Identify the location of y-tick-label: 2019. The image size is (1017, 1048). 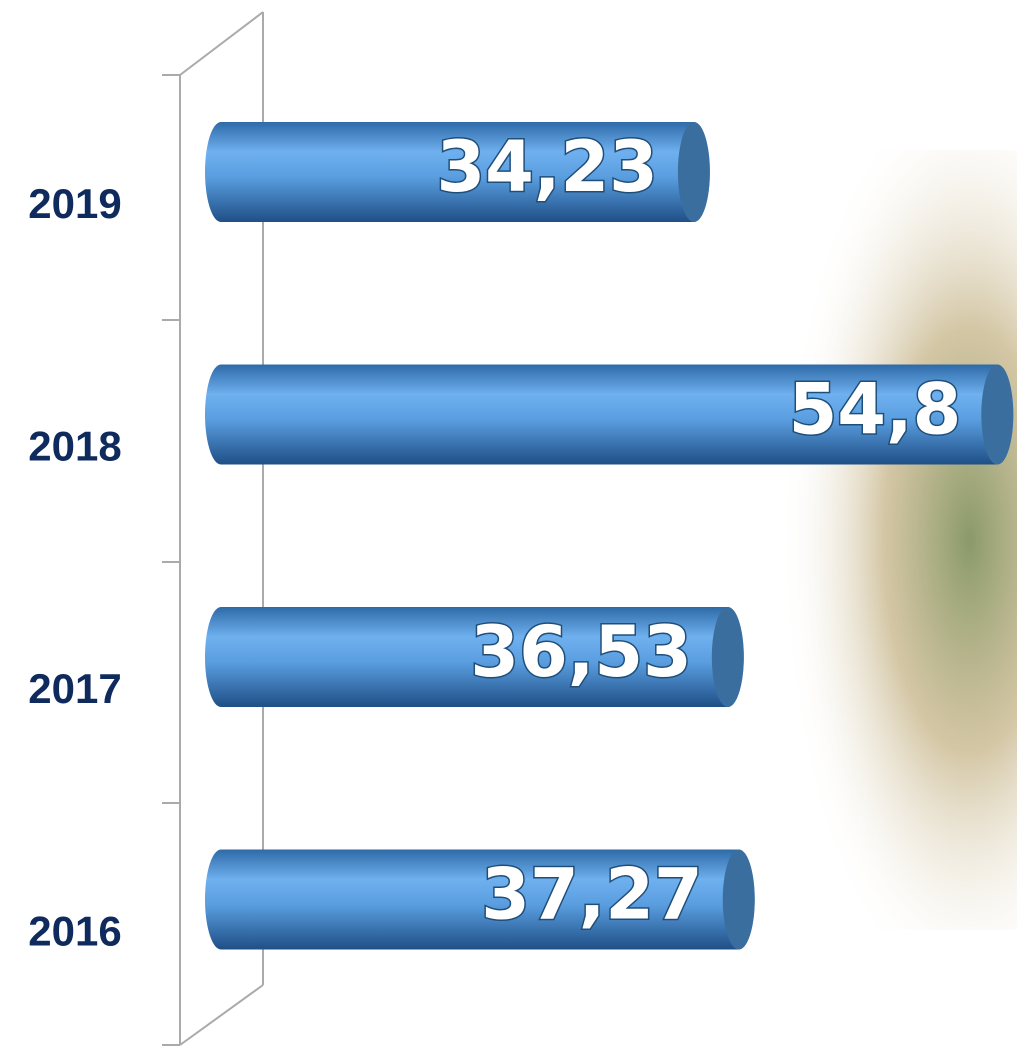
(74, 203).